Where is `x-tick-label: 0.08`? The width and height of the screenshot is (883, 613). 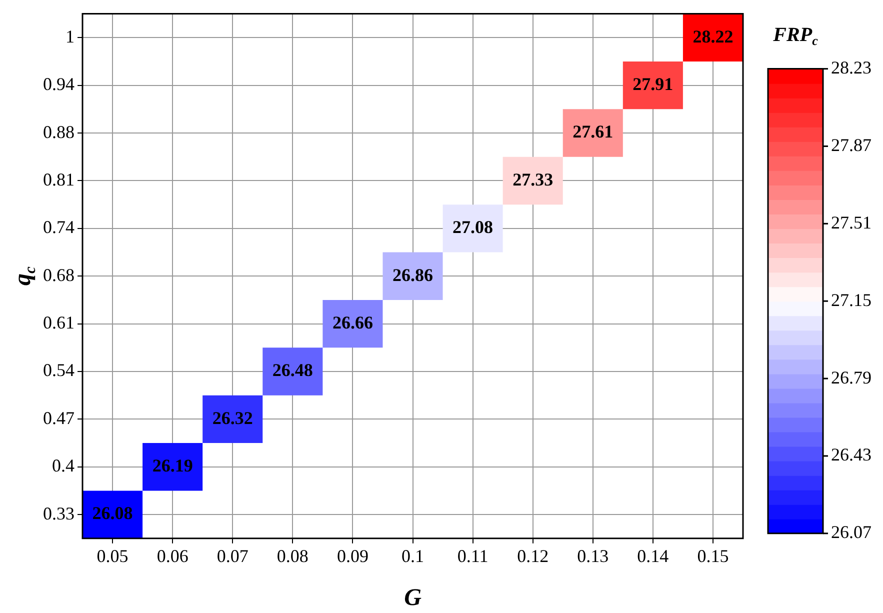
x-tick-label: 0.08 is located at coordinates (292, 556).